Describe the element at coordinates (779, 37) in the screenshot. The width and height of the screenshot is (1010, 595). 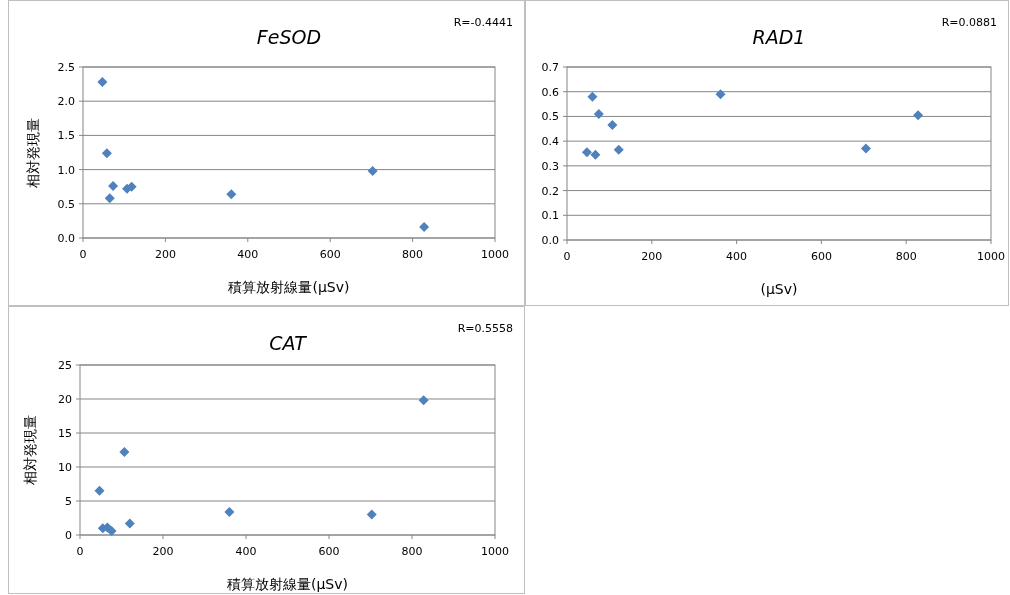
I see `chart-title: RAD1` at that location.